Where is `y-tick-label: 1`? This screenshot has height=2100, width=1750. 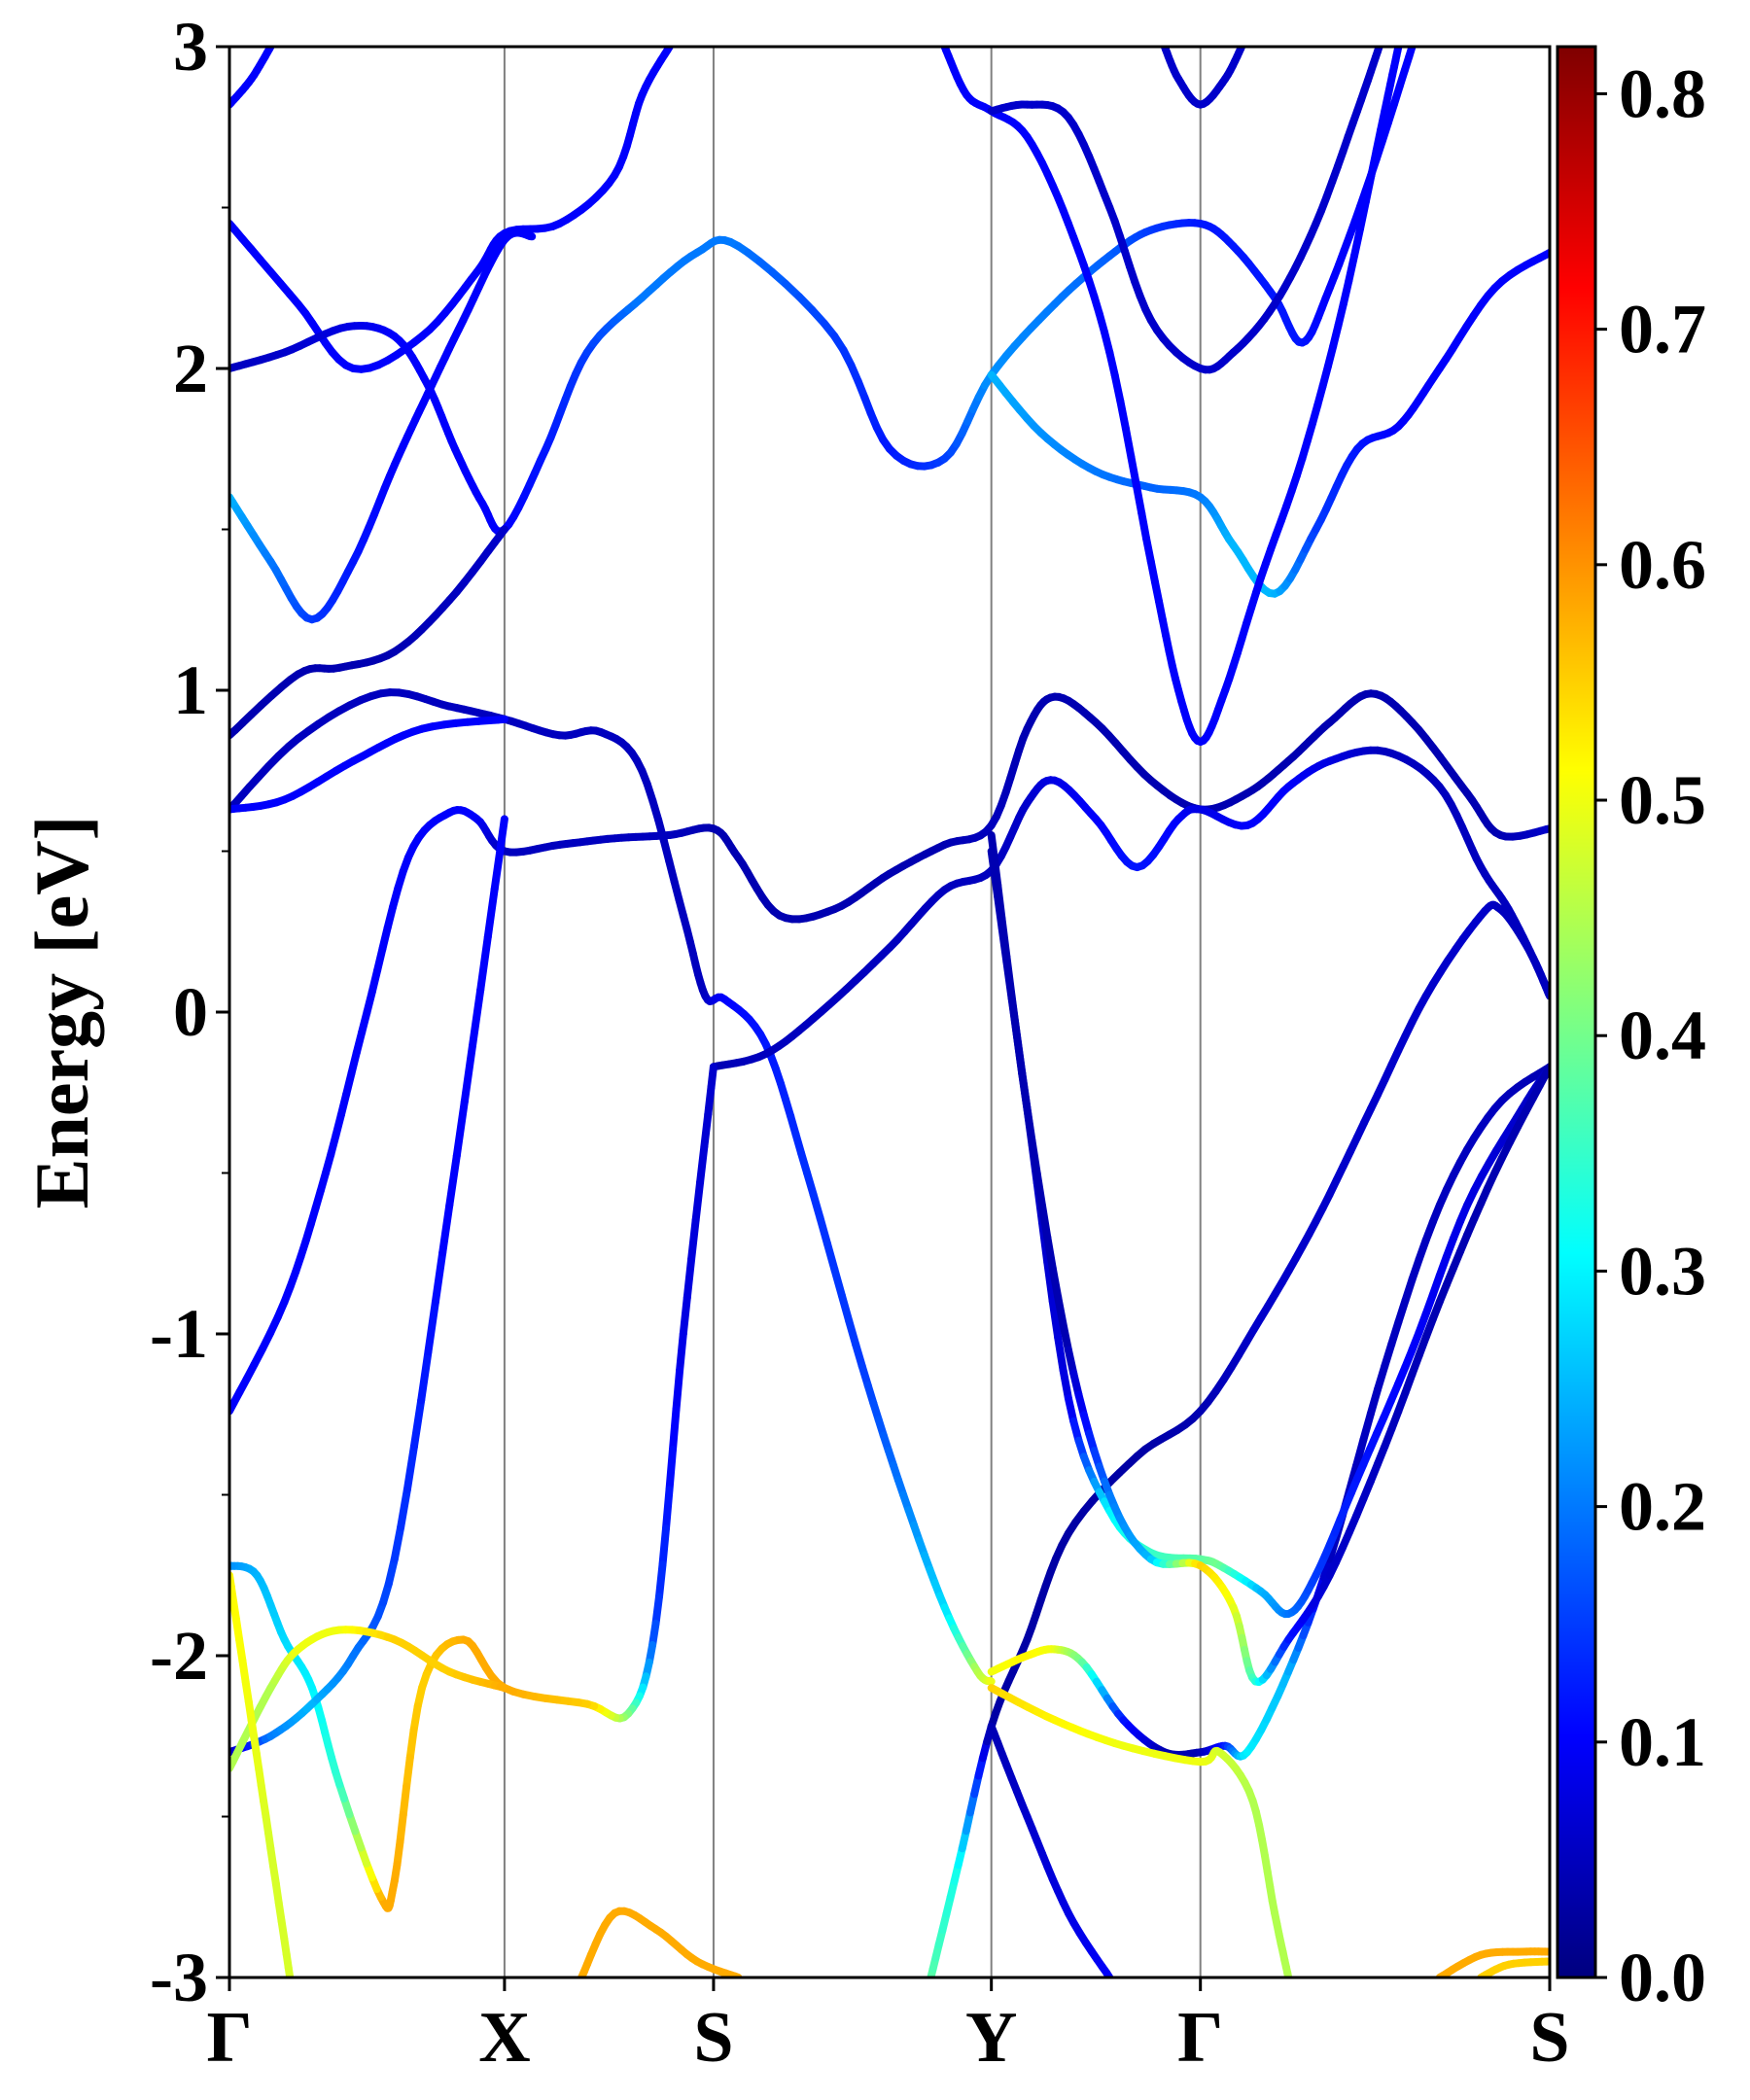
y-tick-label: 1 is located at coordinates (190, 690).